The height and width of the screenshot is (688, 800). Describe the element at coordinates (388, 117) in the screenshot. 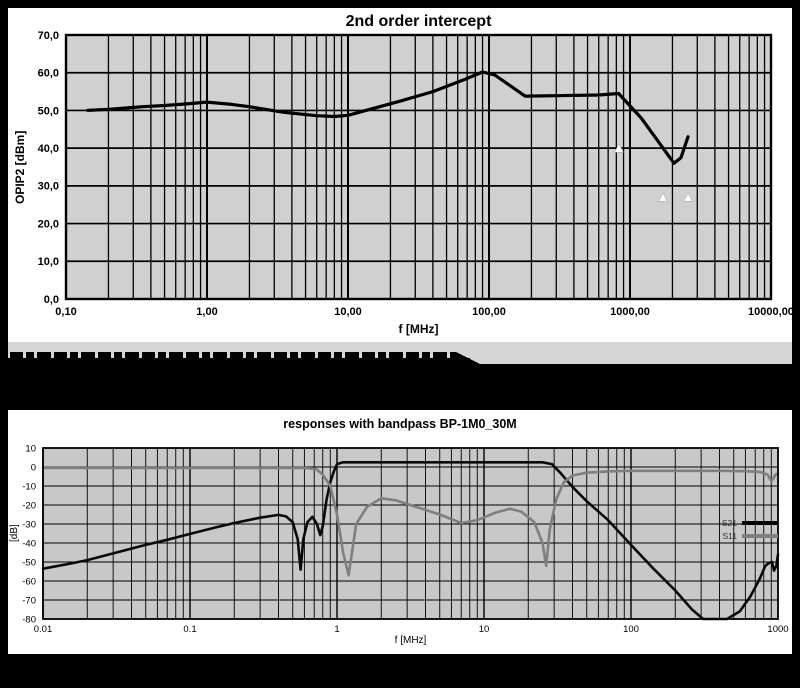

I see `series-opip2` at that location.